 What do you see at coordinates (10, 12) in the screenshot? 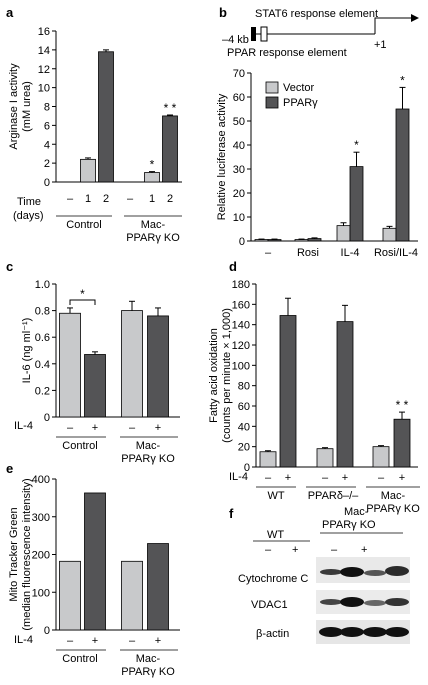
I see `panel-letter-a: a` at bounding box center [10, 12].